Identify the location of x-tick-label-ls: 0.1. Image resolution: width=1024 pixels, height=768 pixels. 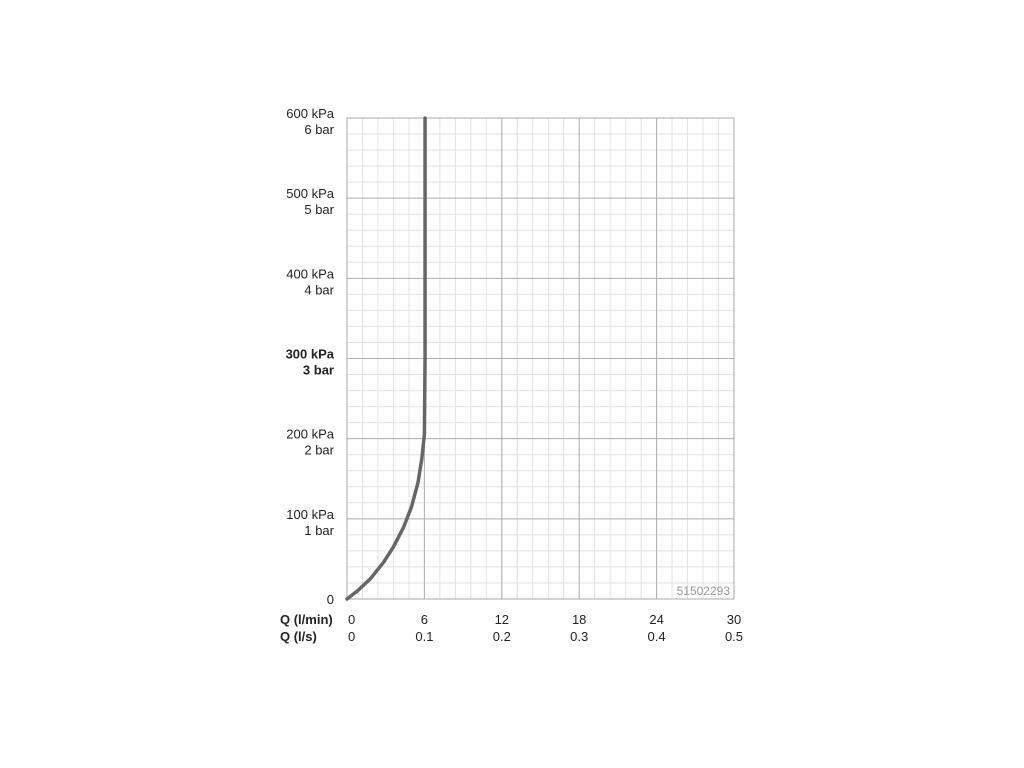
(424, 636).